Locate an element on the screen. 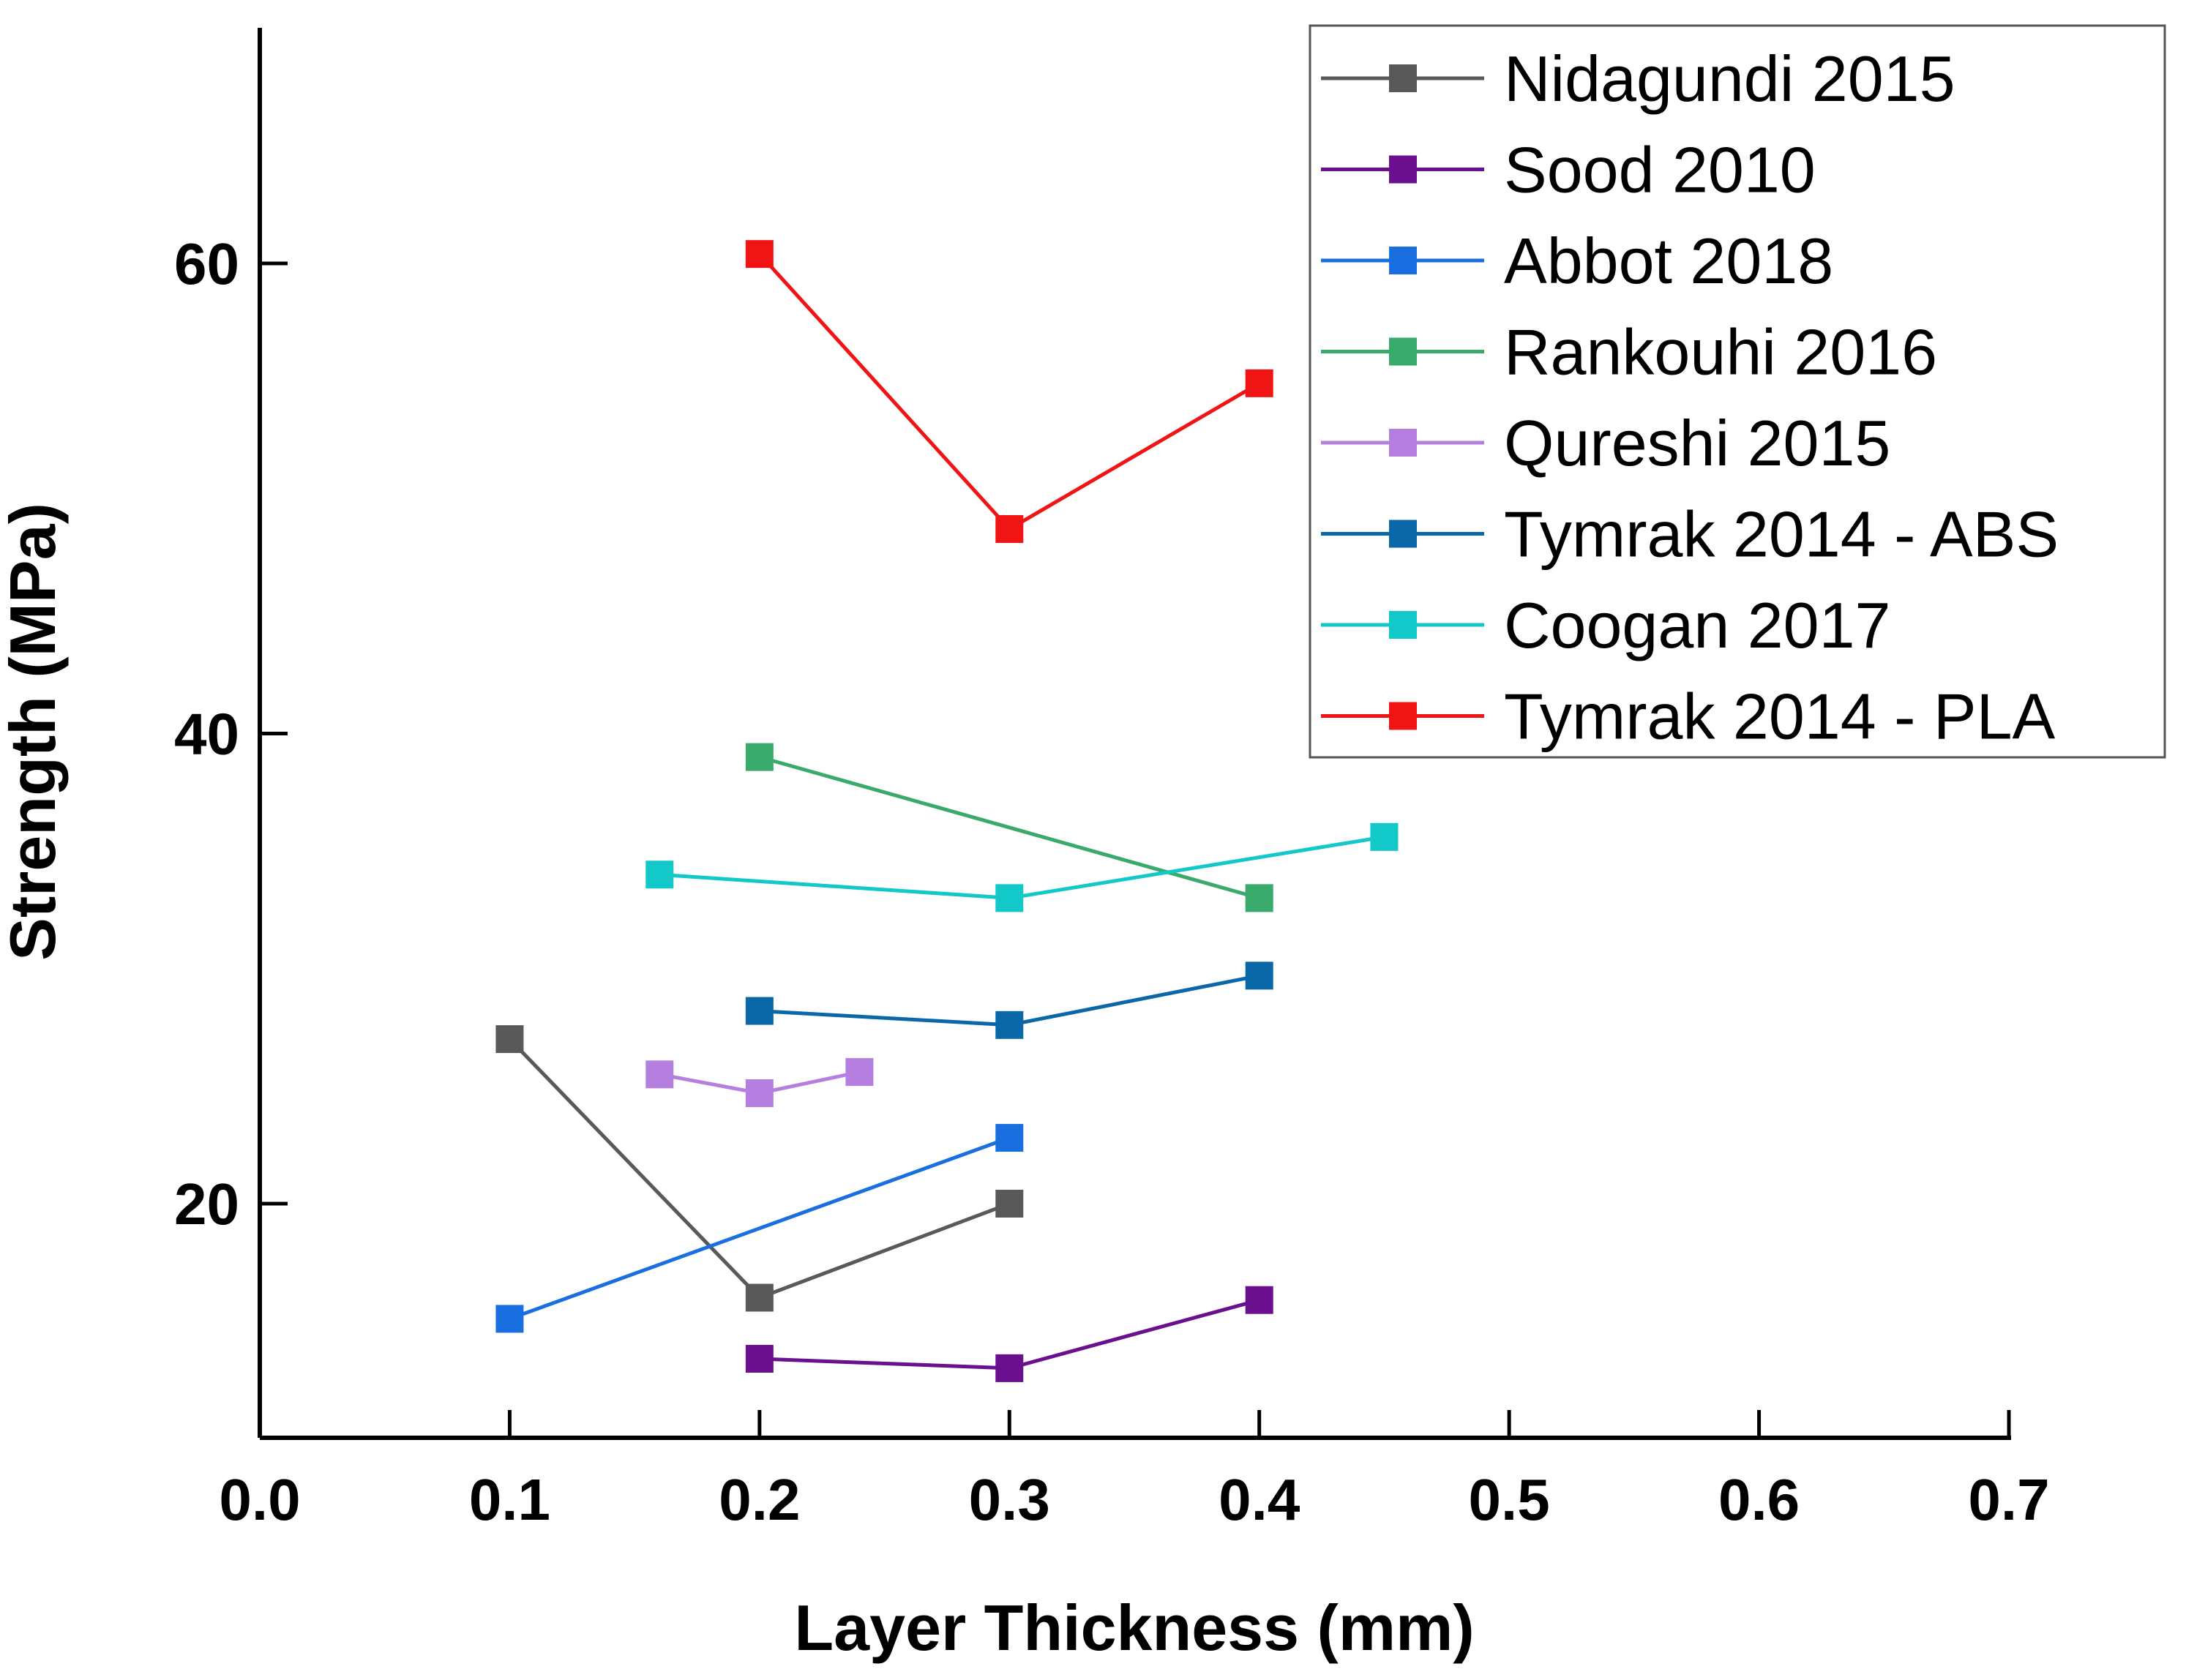  y-axis-title: Strength (MPa) is located at coordinates (34, 732).